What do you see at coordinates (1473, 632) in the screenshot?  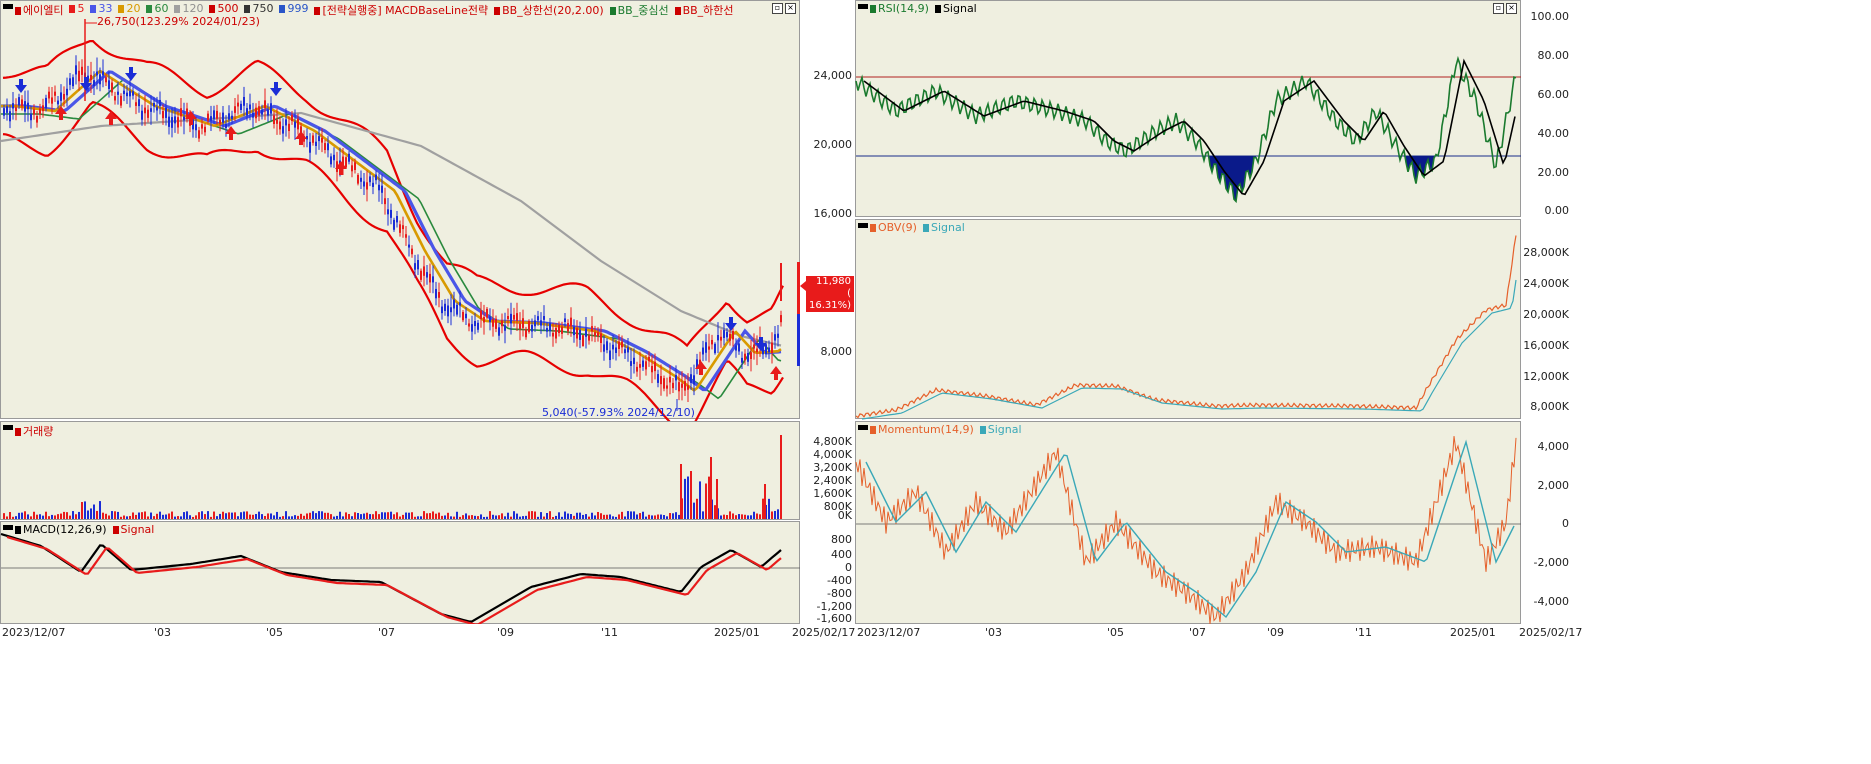 I see `x-label: 2025/01` at bounding box center [1473, 632].